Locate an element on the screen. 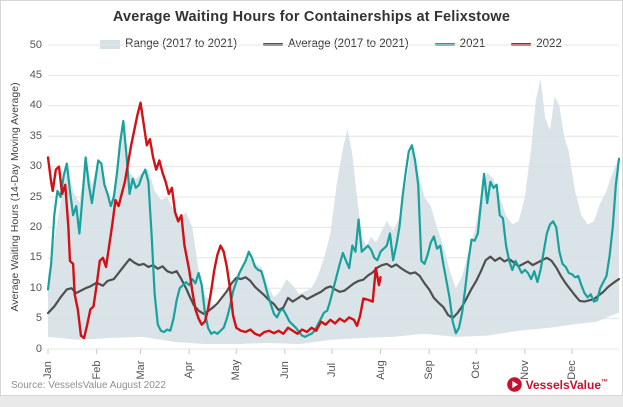 This screenshot has height=407, width=623. legend-item-2021: 2021 is located at coordinates (460, 44).